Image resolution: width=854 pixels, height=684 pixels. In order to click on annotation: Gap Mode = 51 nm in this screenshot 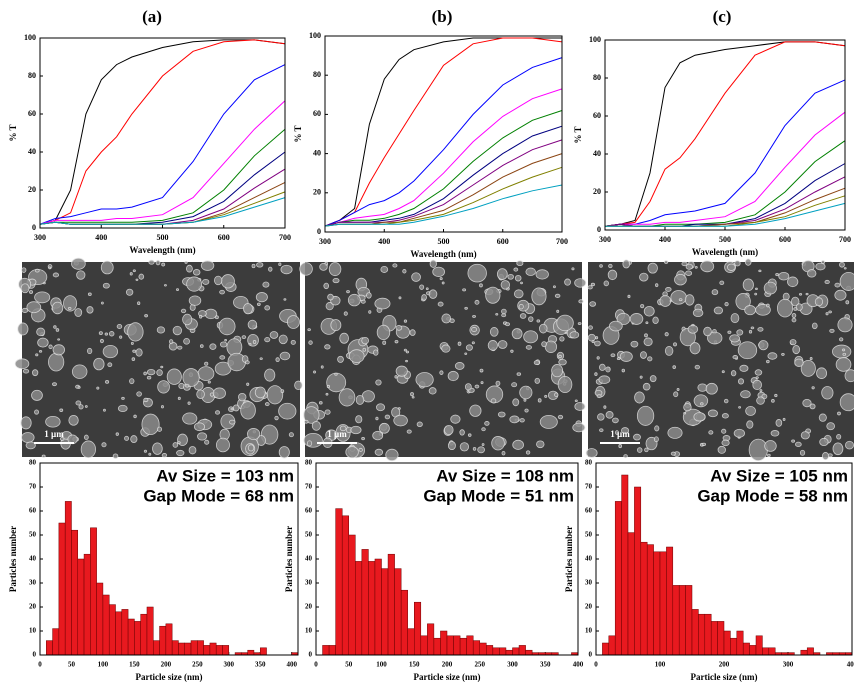, I will do `click(498, 495)`.